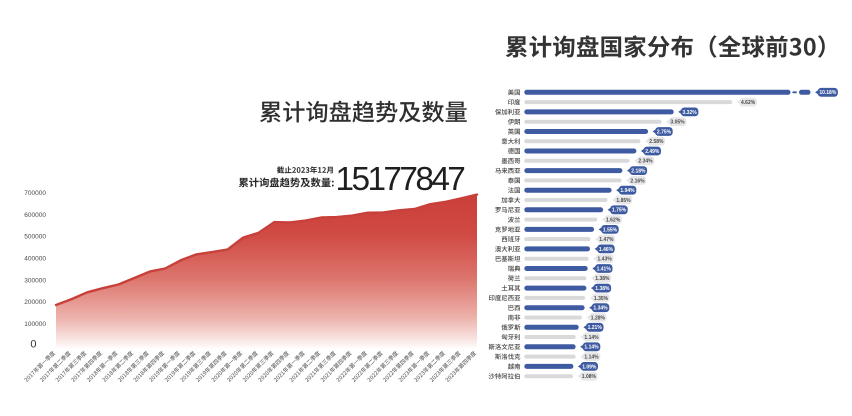 This screenshot has width=852, height=416. I want to click on svg-text: 2.34%, so click(645, 162).